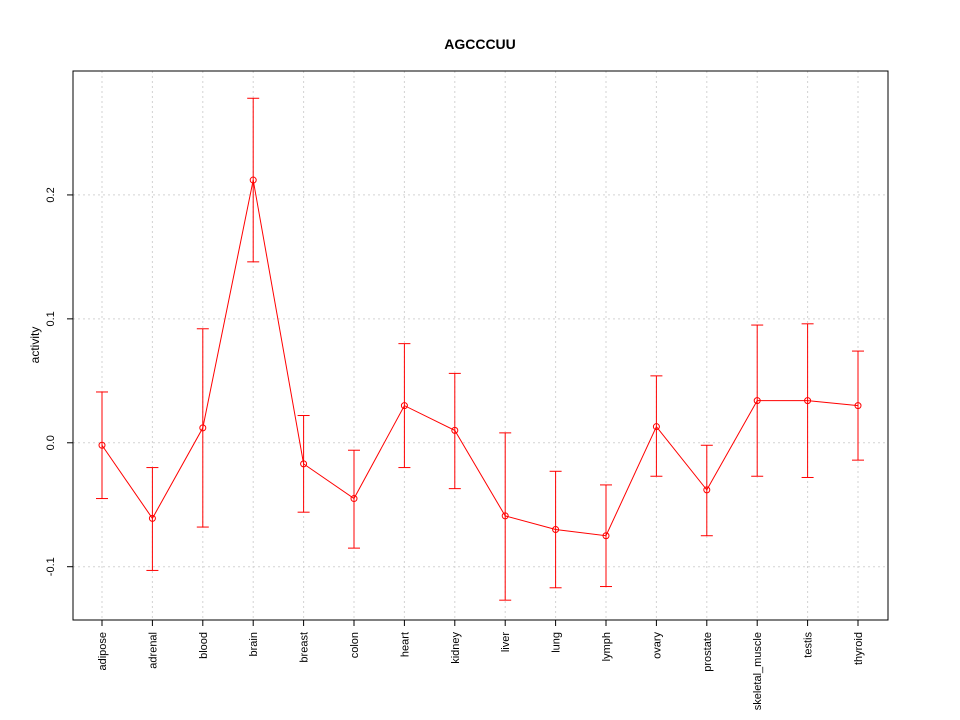 This screenshot has width=960, height=720. What do you see at coordinates (51, 318) in the screenshot?
I see `y-tick-label-0.1: 0.1` at bounding box center [51, 318].